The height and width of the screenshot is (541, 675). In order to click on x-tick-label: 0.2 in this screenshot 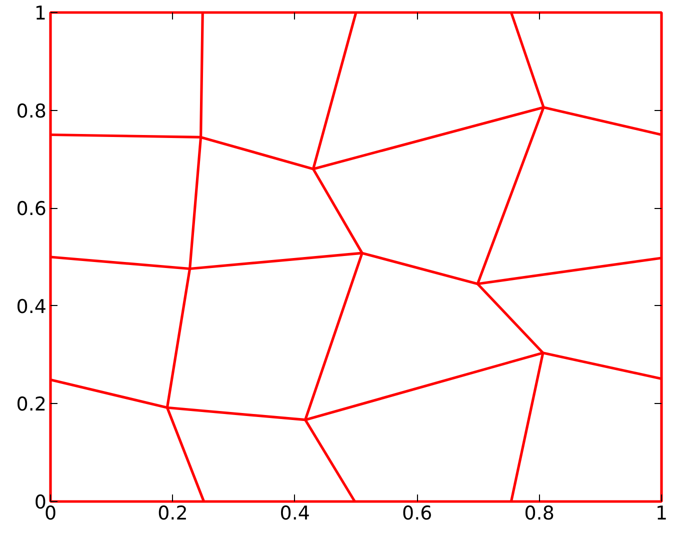, I will do `click(173, 513)`.